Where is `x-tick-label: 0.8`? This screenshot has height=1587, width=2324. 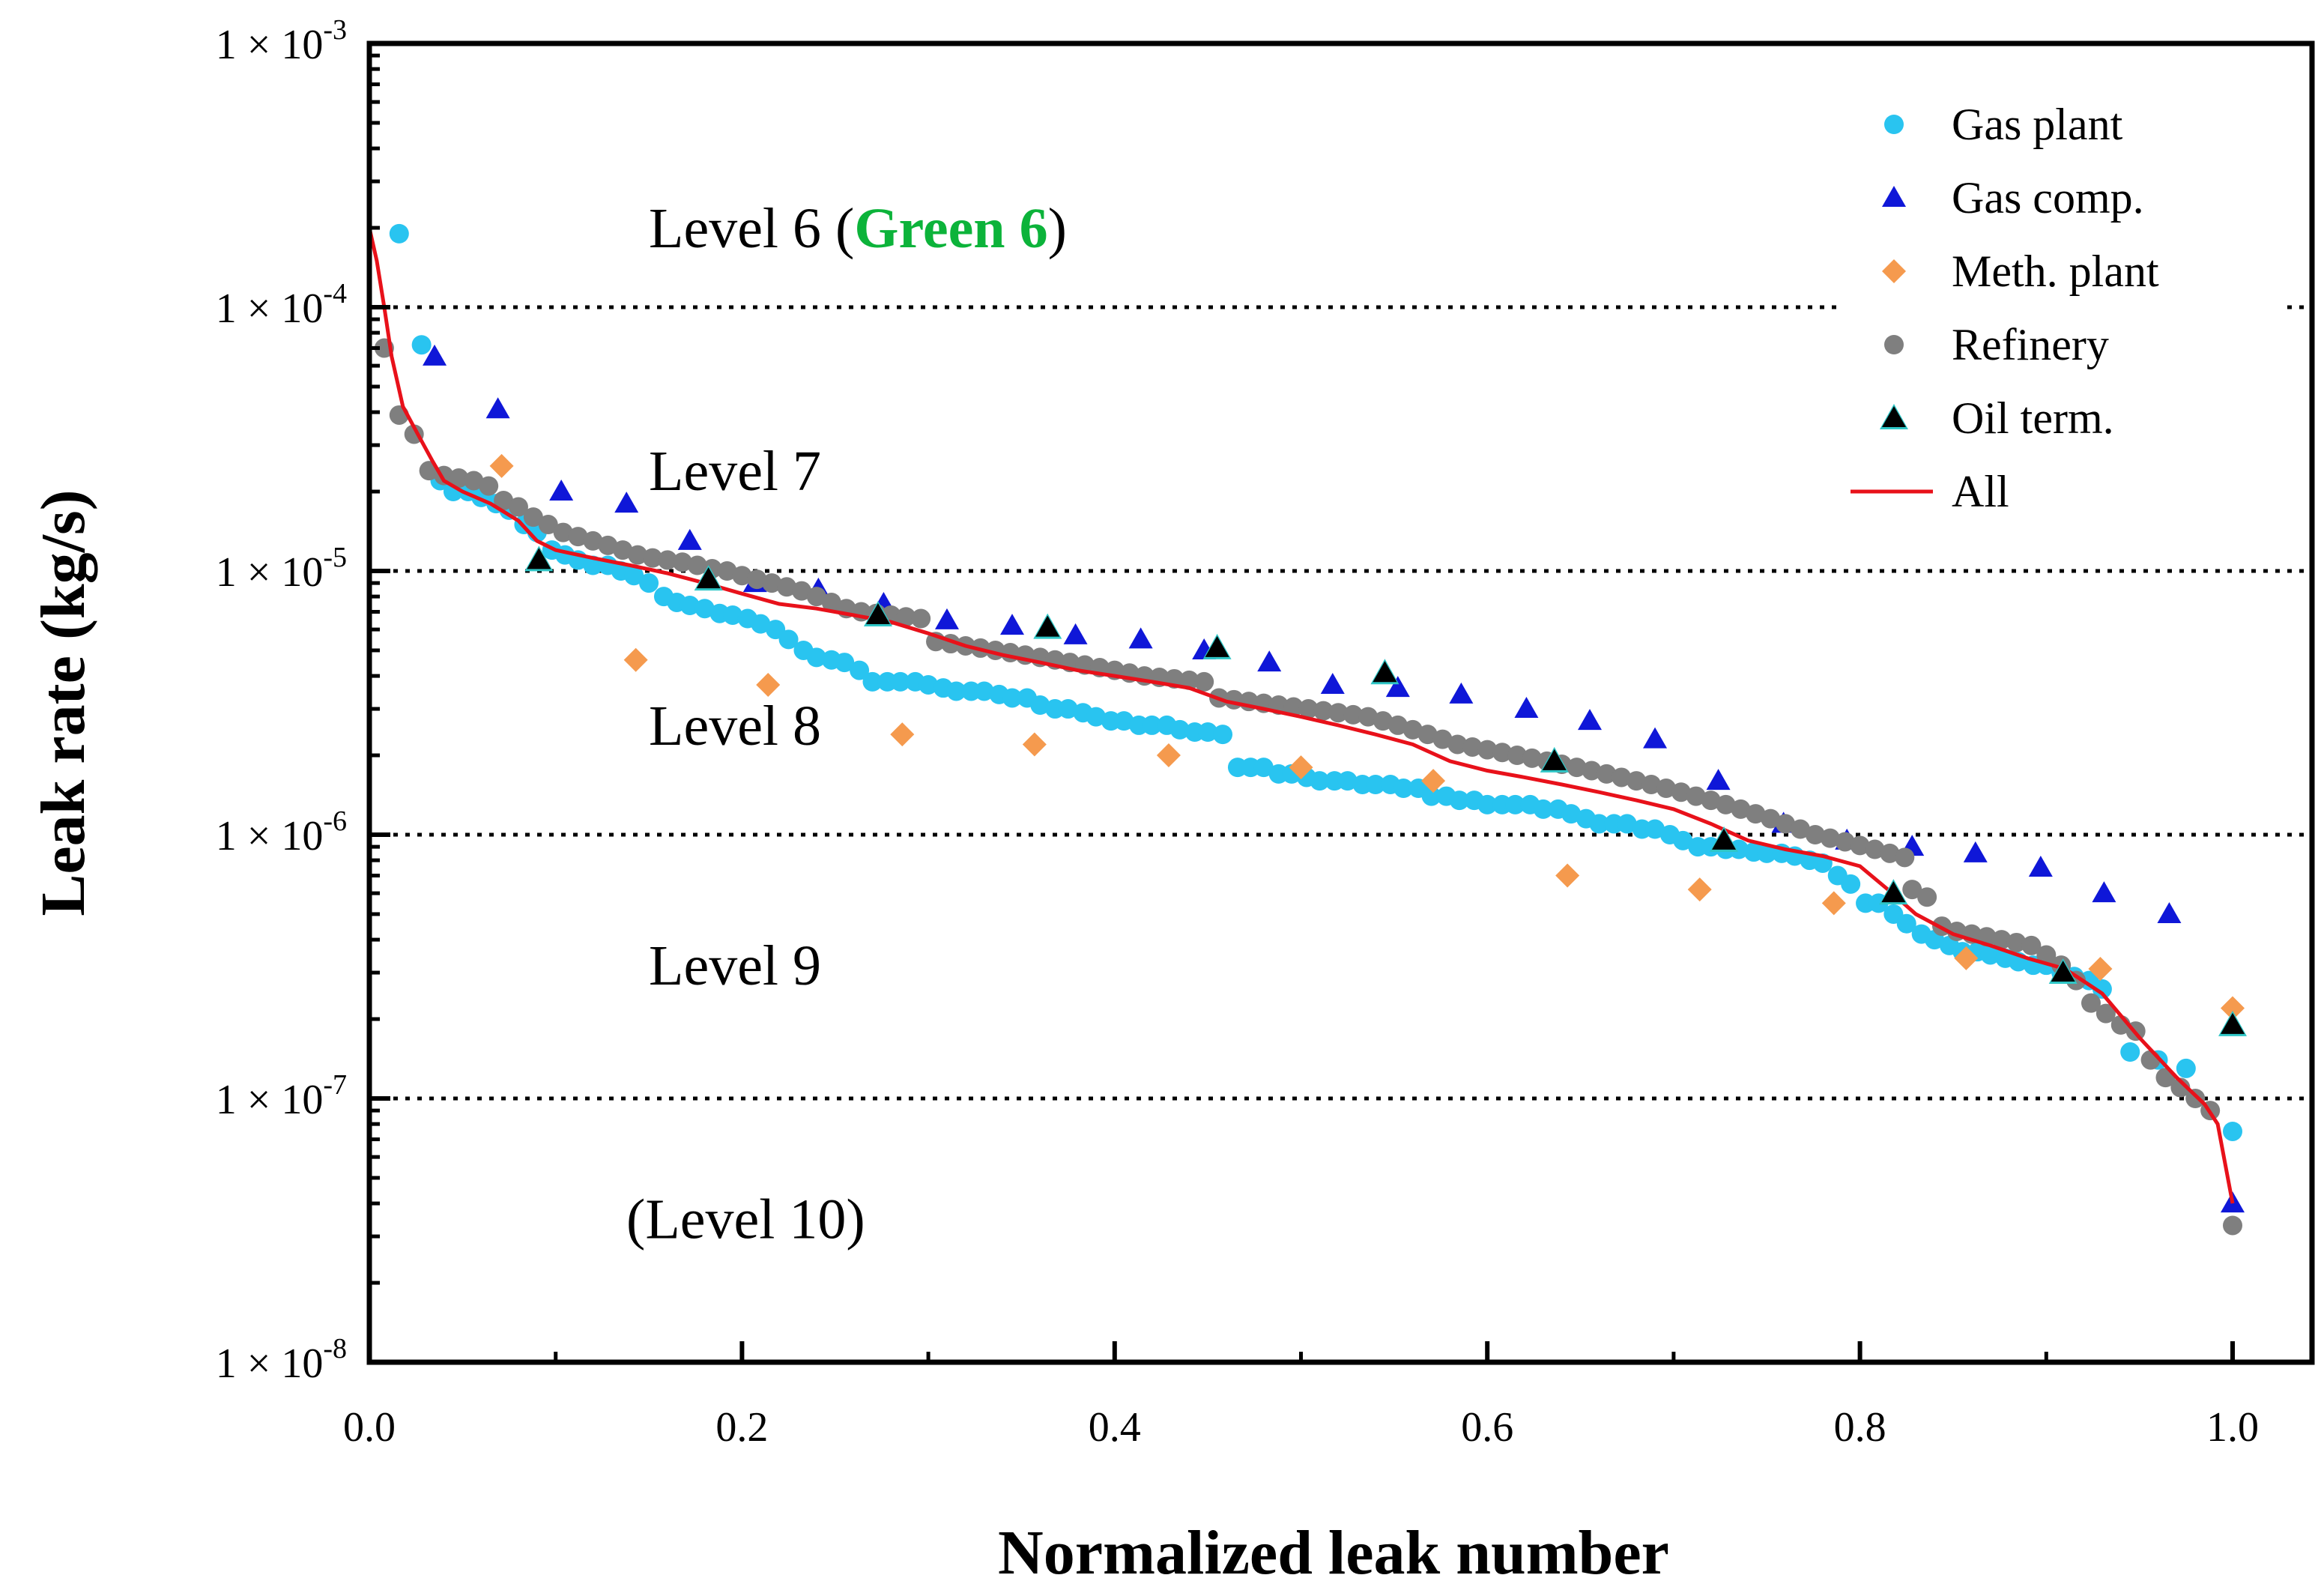
x-tick-label: 0.8 is located at coordinates (1860, 1427).